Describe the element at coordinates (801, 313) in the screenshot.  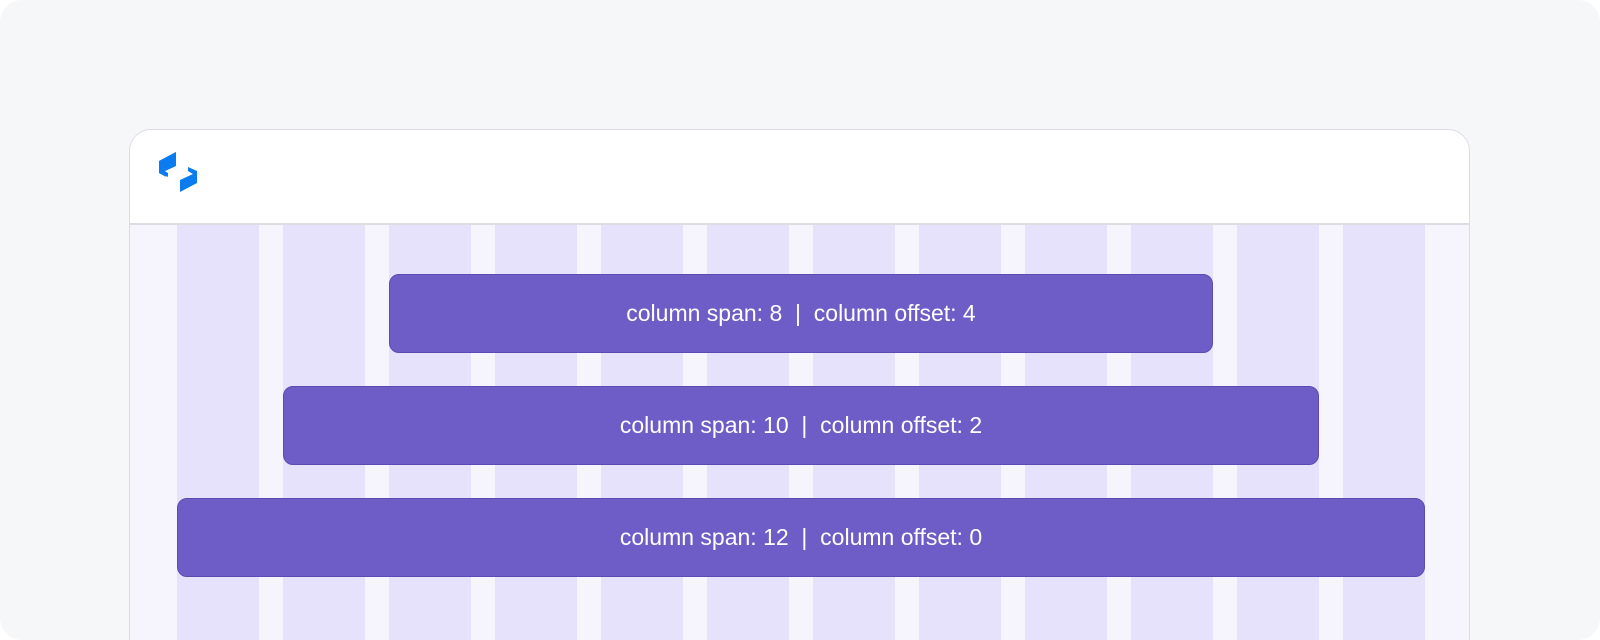
I see `grid-row-bar: column span: 8 | column offset: 4` at that location.